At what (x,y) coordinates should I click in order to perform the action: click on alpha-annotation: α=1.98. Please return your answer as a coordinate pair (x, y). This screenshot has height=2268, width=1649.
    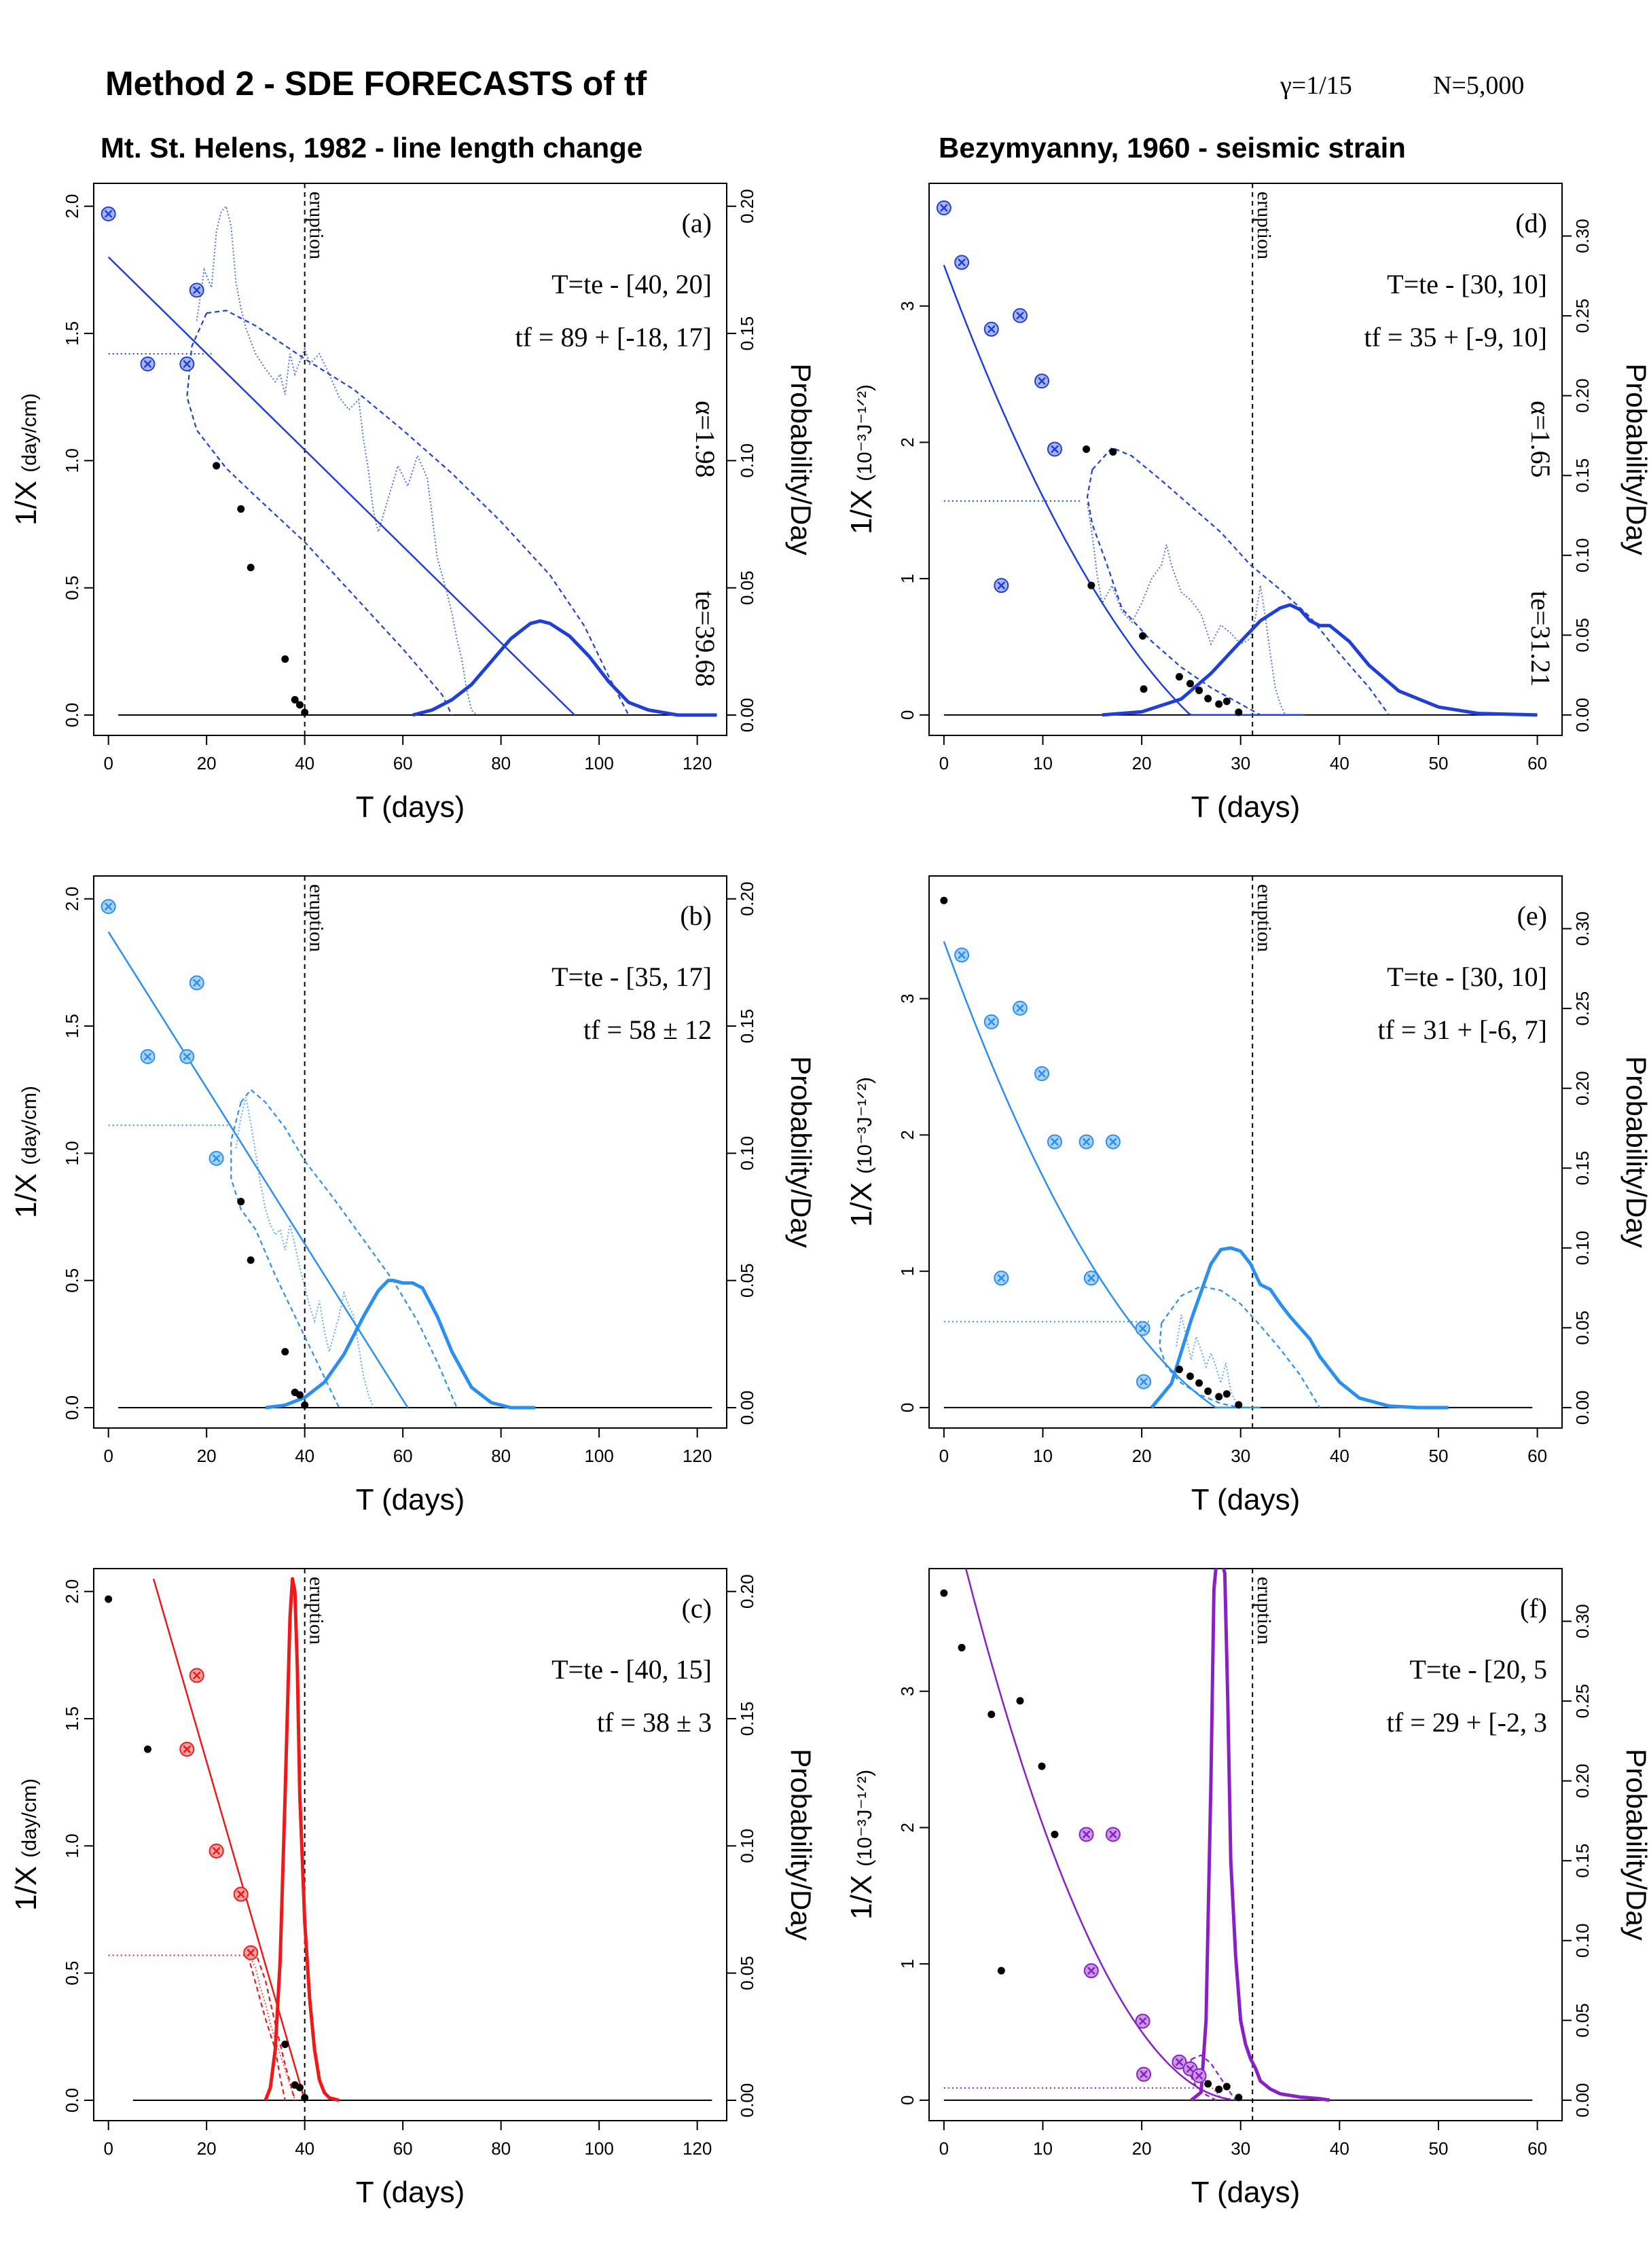
    Looking at the image, I should click on (705, 439).